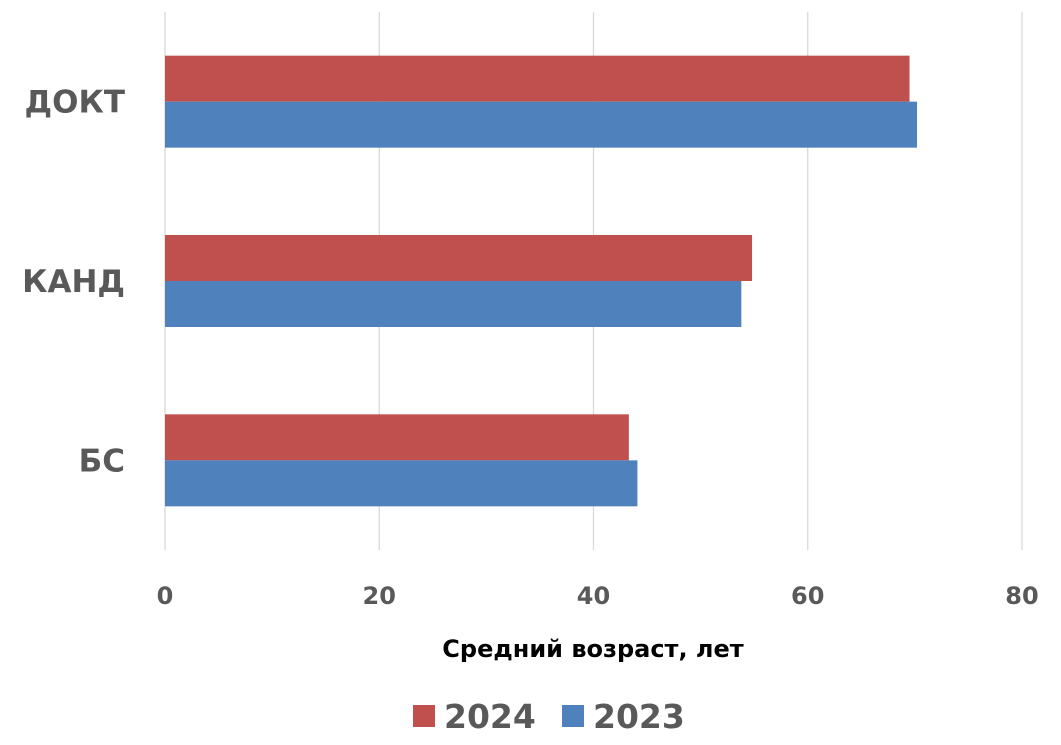 This screenshot has width=1061, height=745. I want to click on category-labels: ДОКТ КАНД БС, so click(73, 282).